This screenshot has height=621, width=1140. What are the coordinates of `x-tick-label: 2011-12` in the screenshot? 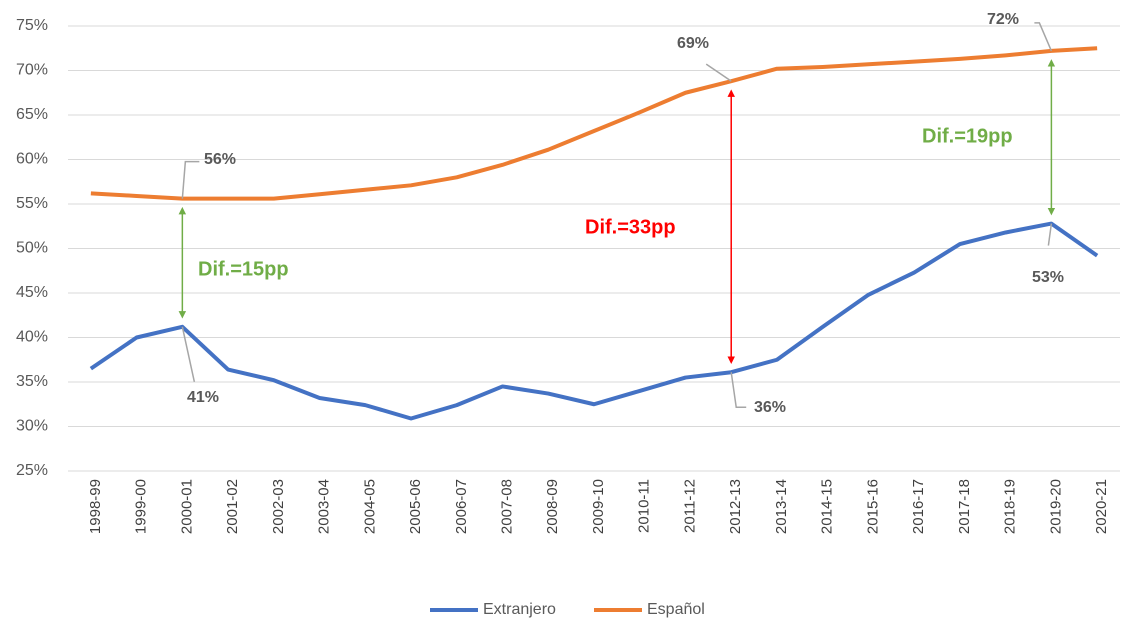 It's located at (689, 506).